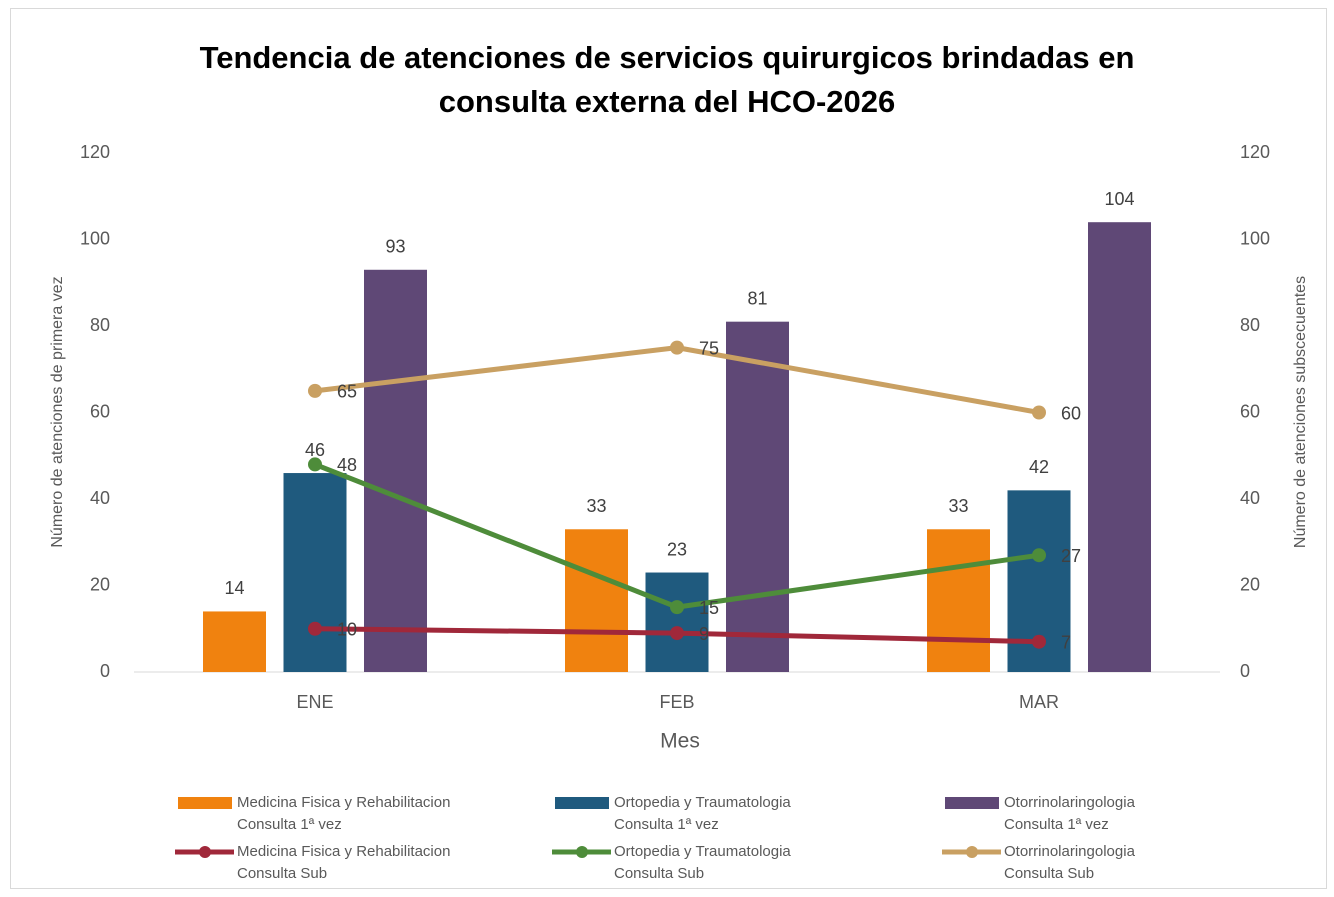 Image resolution: width=1334 pixels, height=897 pixels. Describe the element at coordinates (1255, 238) in the screenshot. I see `y2-tick-label: 100` at that location.